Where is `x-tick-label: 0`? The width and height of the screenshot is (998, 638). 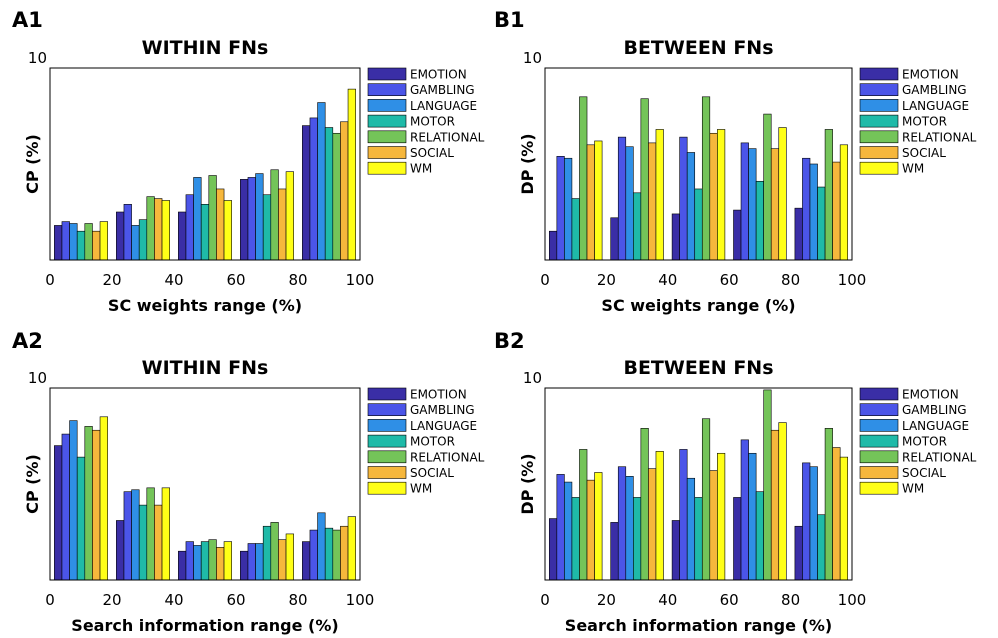
x-tick-label: 0 is located at coordinates (545, 280).